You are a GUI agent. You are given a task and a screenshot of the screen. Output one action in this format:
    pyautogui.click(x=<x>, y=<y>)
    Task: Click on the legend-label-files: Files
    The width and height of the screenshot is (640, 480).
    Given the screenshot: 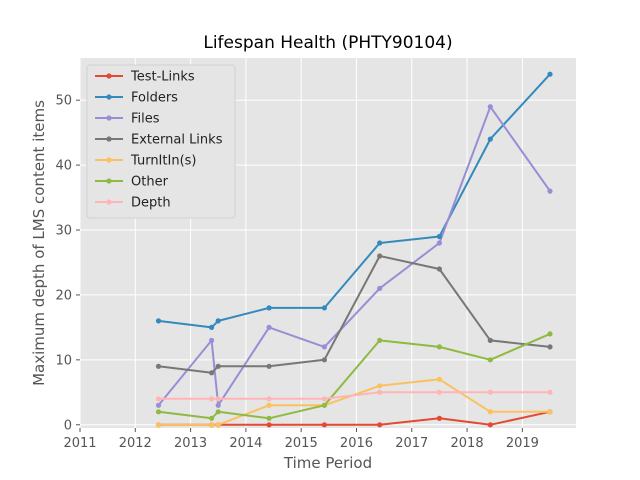 What is the action you would take?
    pyautogui.click(x=145, y=119)
    